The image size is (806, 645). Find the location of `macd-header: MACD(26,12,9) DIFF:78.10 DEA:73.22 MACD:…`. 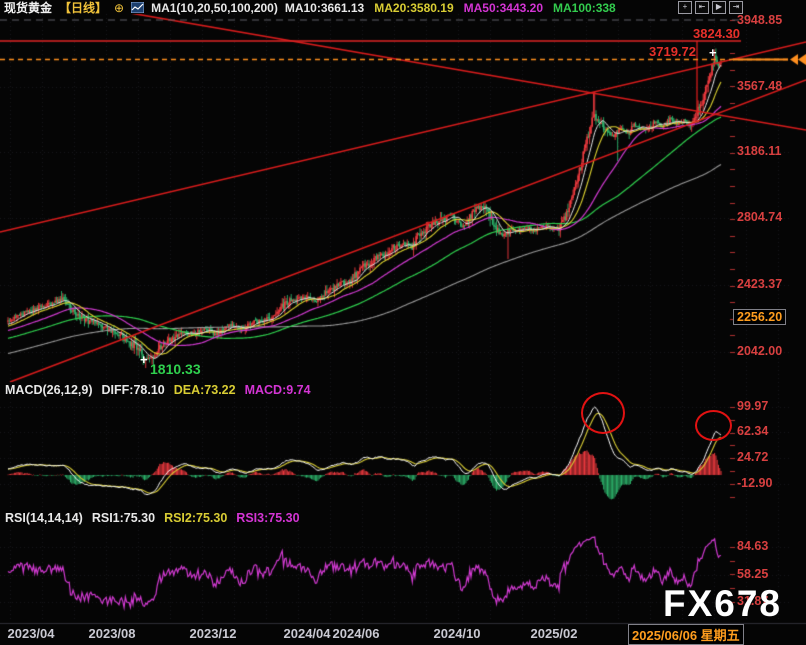

macd-header: MACD(26,12,9) DIFF:78.10 DEA:73.22 MACD:… is located at coordinates (158, 390).